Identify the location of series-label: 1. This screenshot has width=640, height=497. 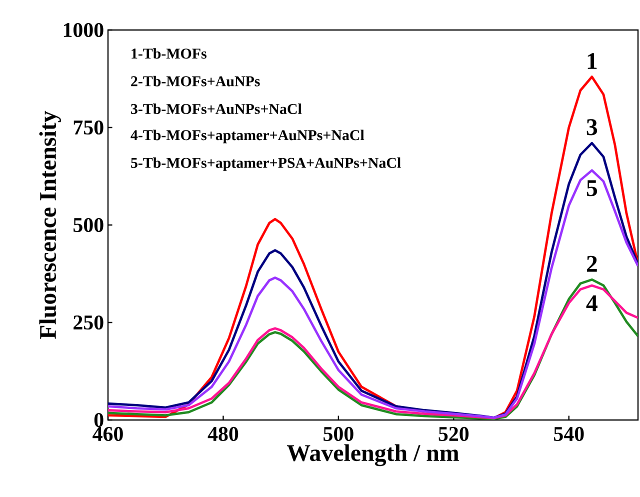
(592, 61).